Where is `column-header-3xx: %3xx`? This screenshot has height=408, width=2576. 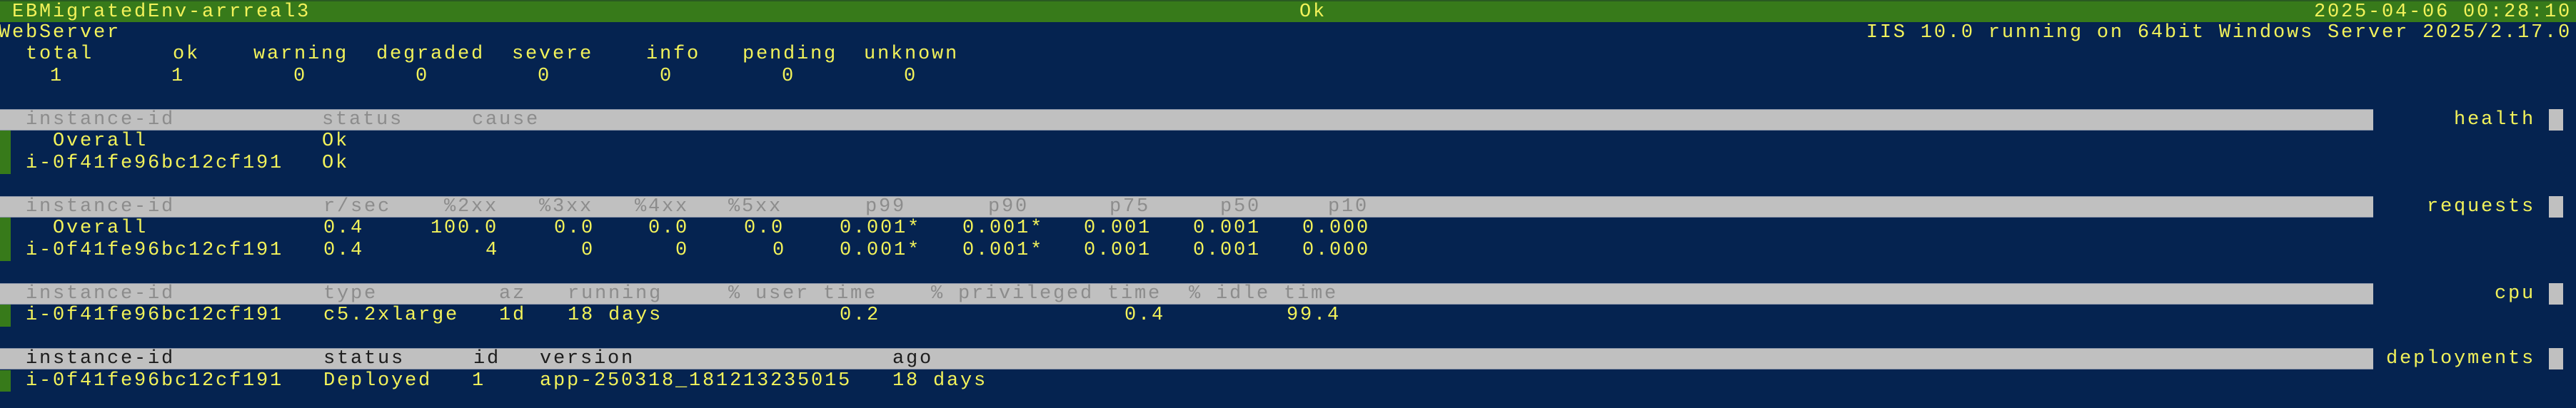 column-header-3xx: %3xx is located at coordinates (566, 206).